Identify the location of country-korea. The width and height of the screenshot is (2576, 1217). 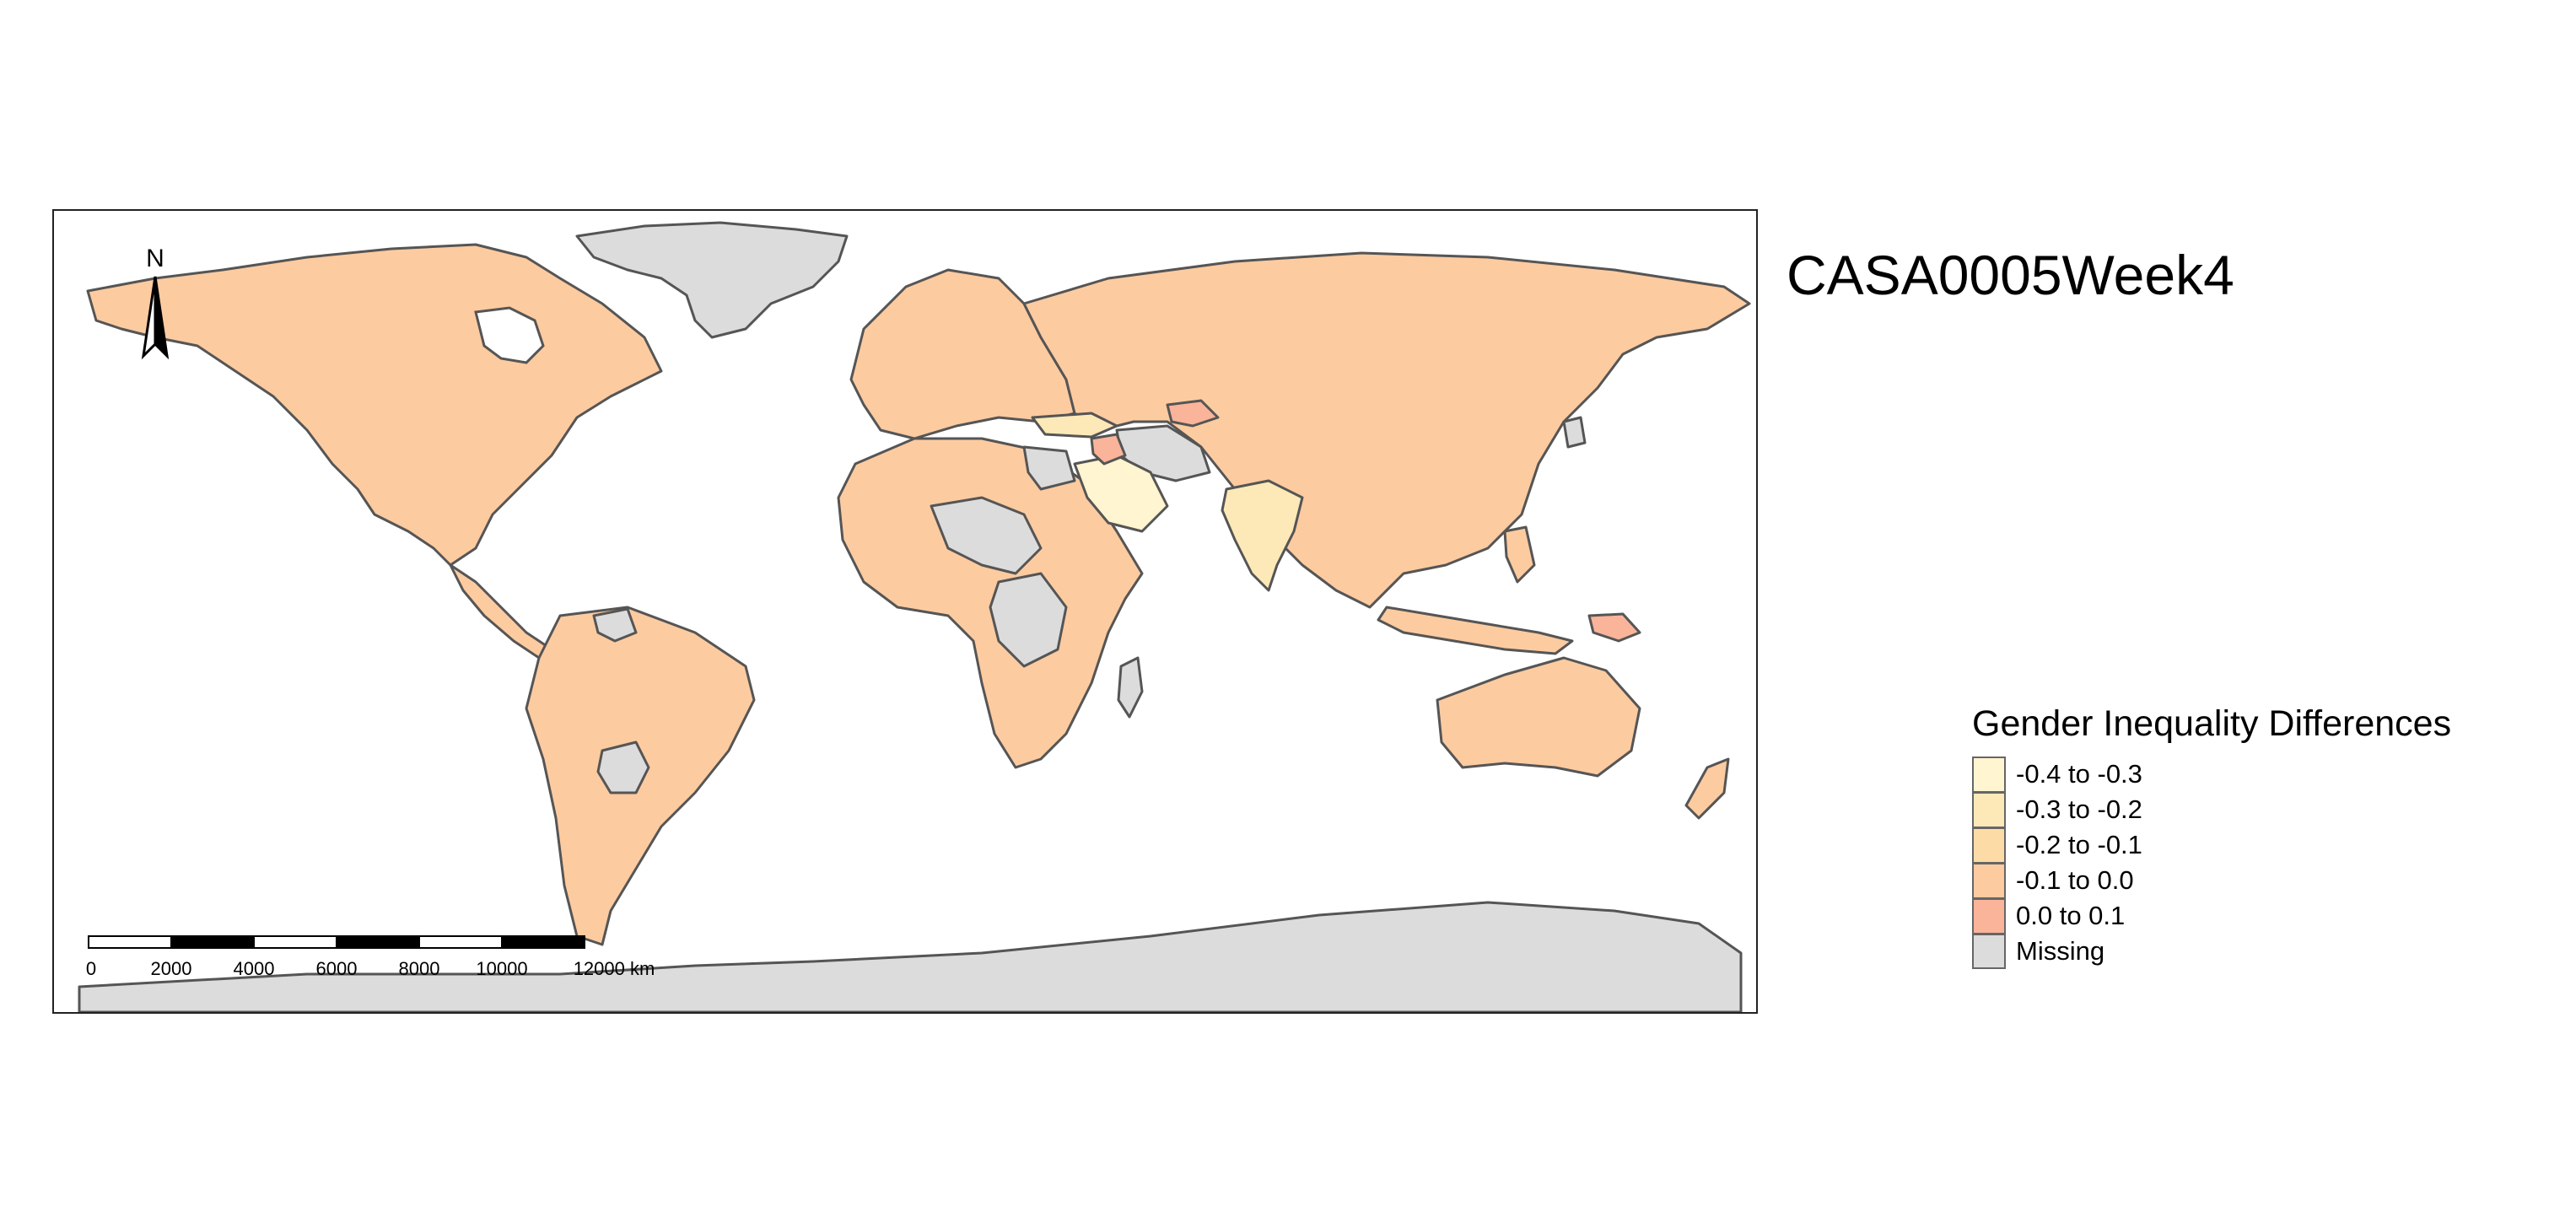
(1574, 432).